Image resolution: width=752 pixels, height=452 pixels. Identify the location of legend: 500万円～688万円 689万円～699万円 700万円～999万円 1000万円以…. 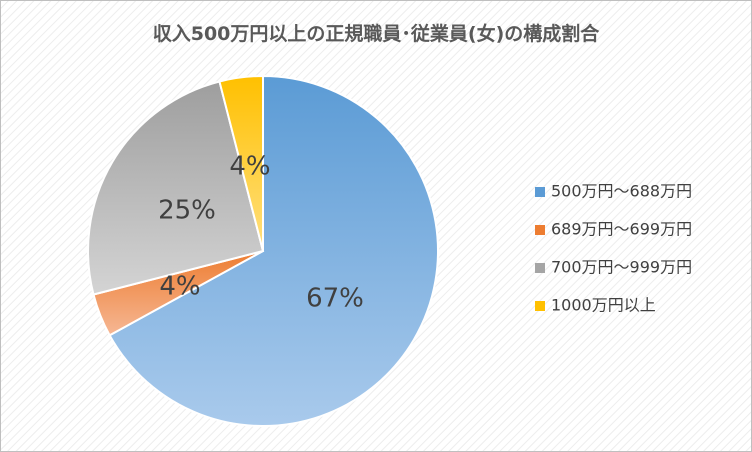
(613, 248).